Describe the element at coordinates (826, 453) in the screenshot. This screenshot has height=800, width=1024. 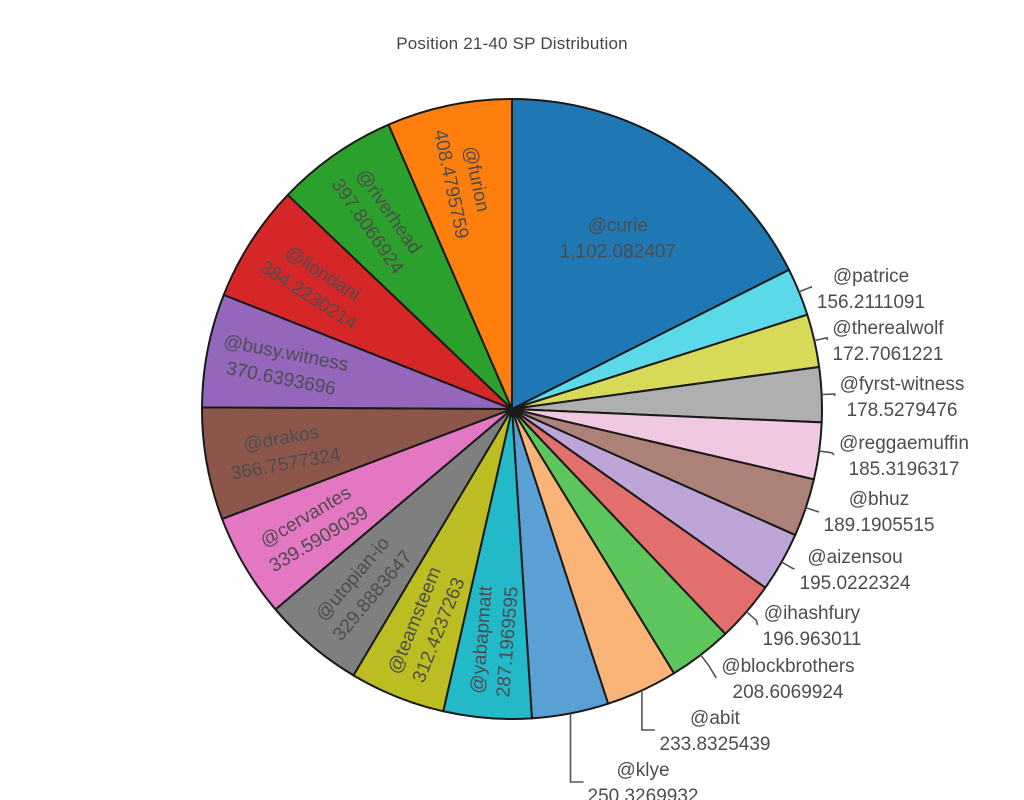
I see `leader-line-reggaemuffin` at that location.